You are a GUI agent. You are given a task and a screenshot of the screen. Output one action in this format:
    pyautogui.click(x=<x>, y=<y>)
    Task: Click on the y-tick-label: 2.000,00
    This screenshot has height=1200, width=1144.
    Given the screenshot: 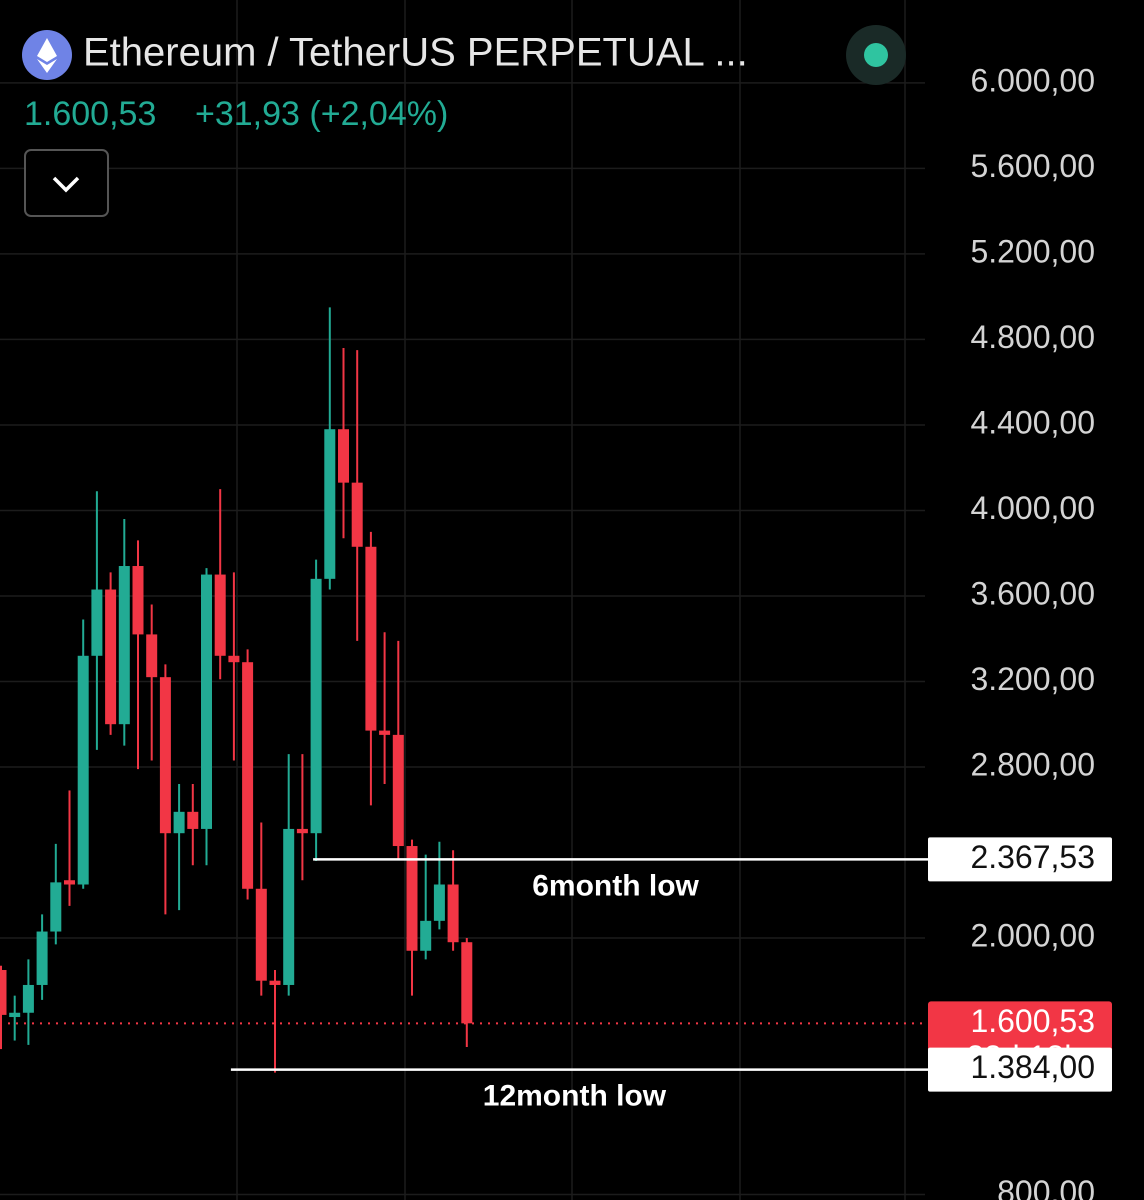 What is the action you would take?
    pyautogui.click(x=1032, y=935)
    